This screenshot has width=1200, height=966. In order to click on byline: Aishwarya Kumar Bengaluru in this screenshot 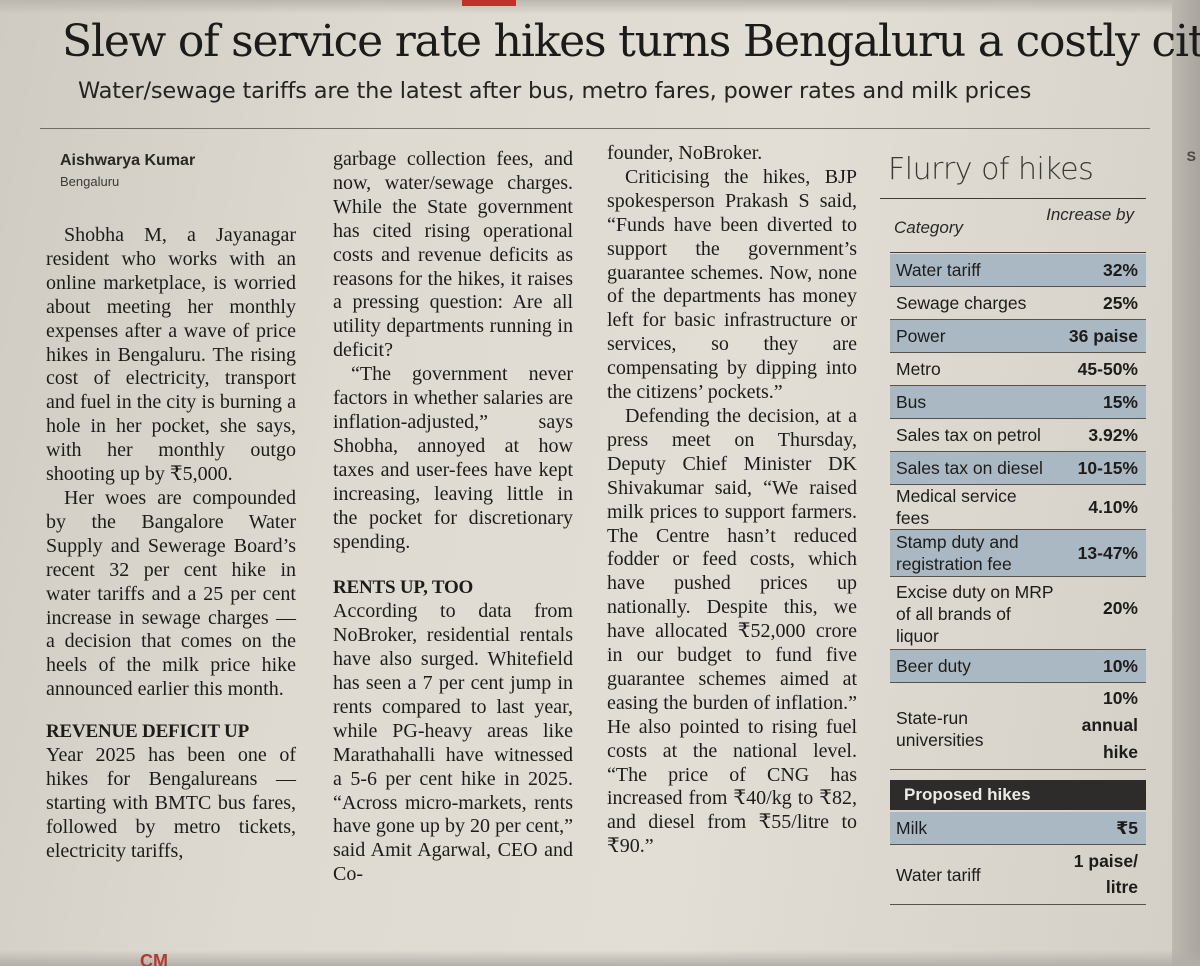, I will do `click(127, 170)`.